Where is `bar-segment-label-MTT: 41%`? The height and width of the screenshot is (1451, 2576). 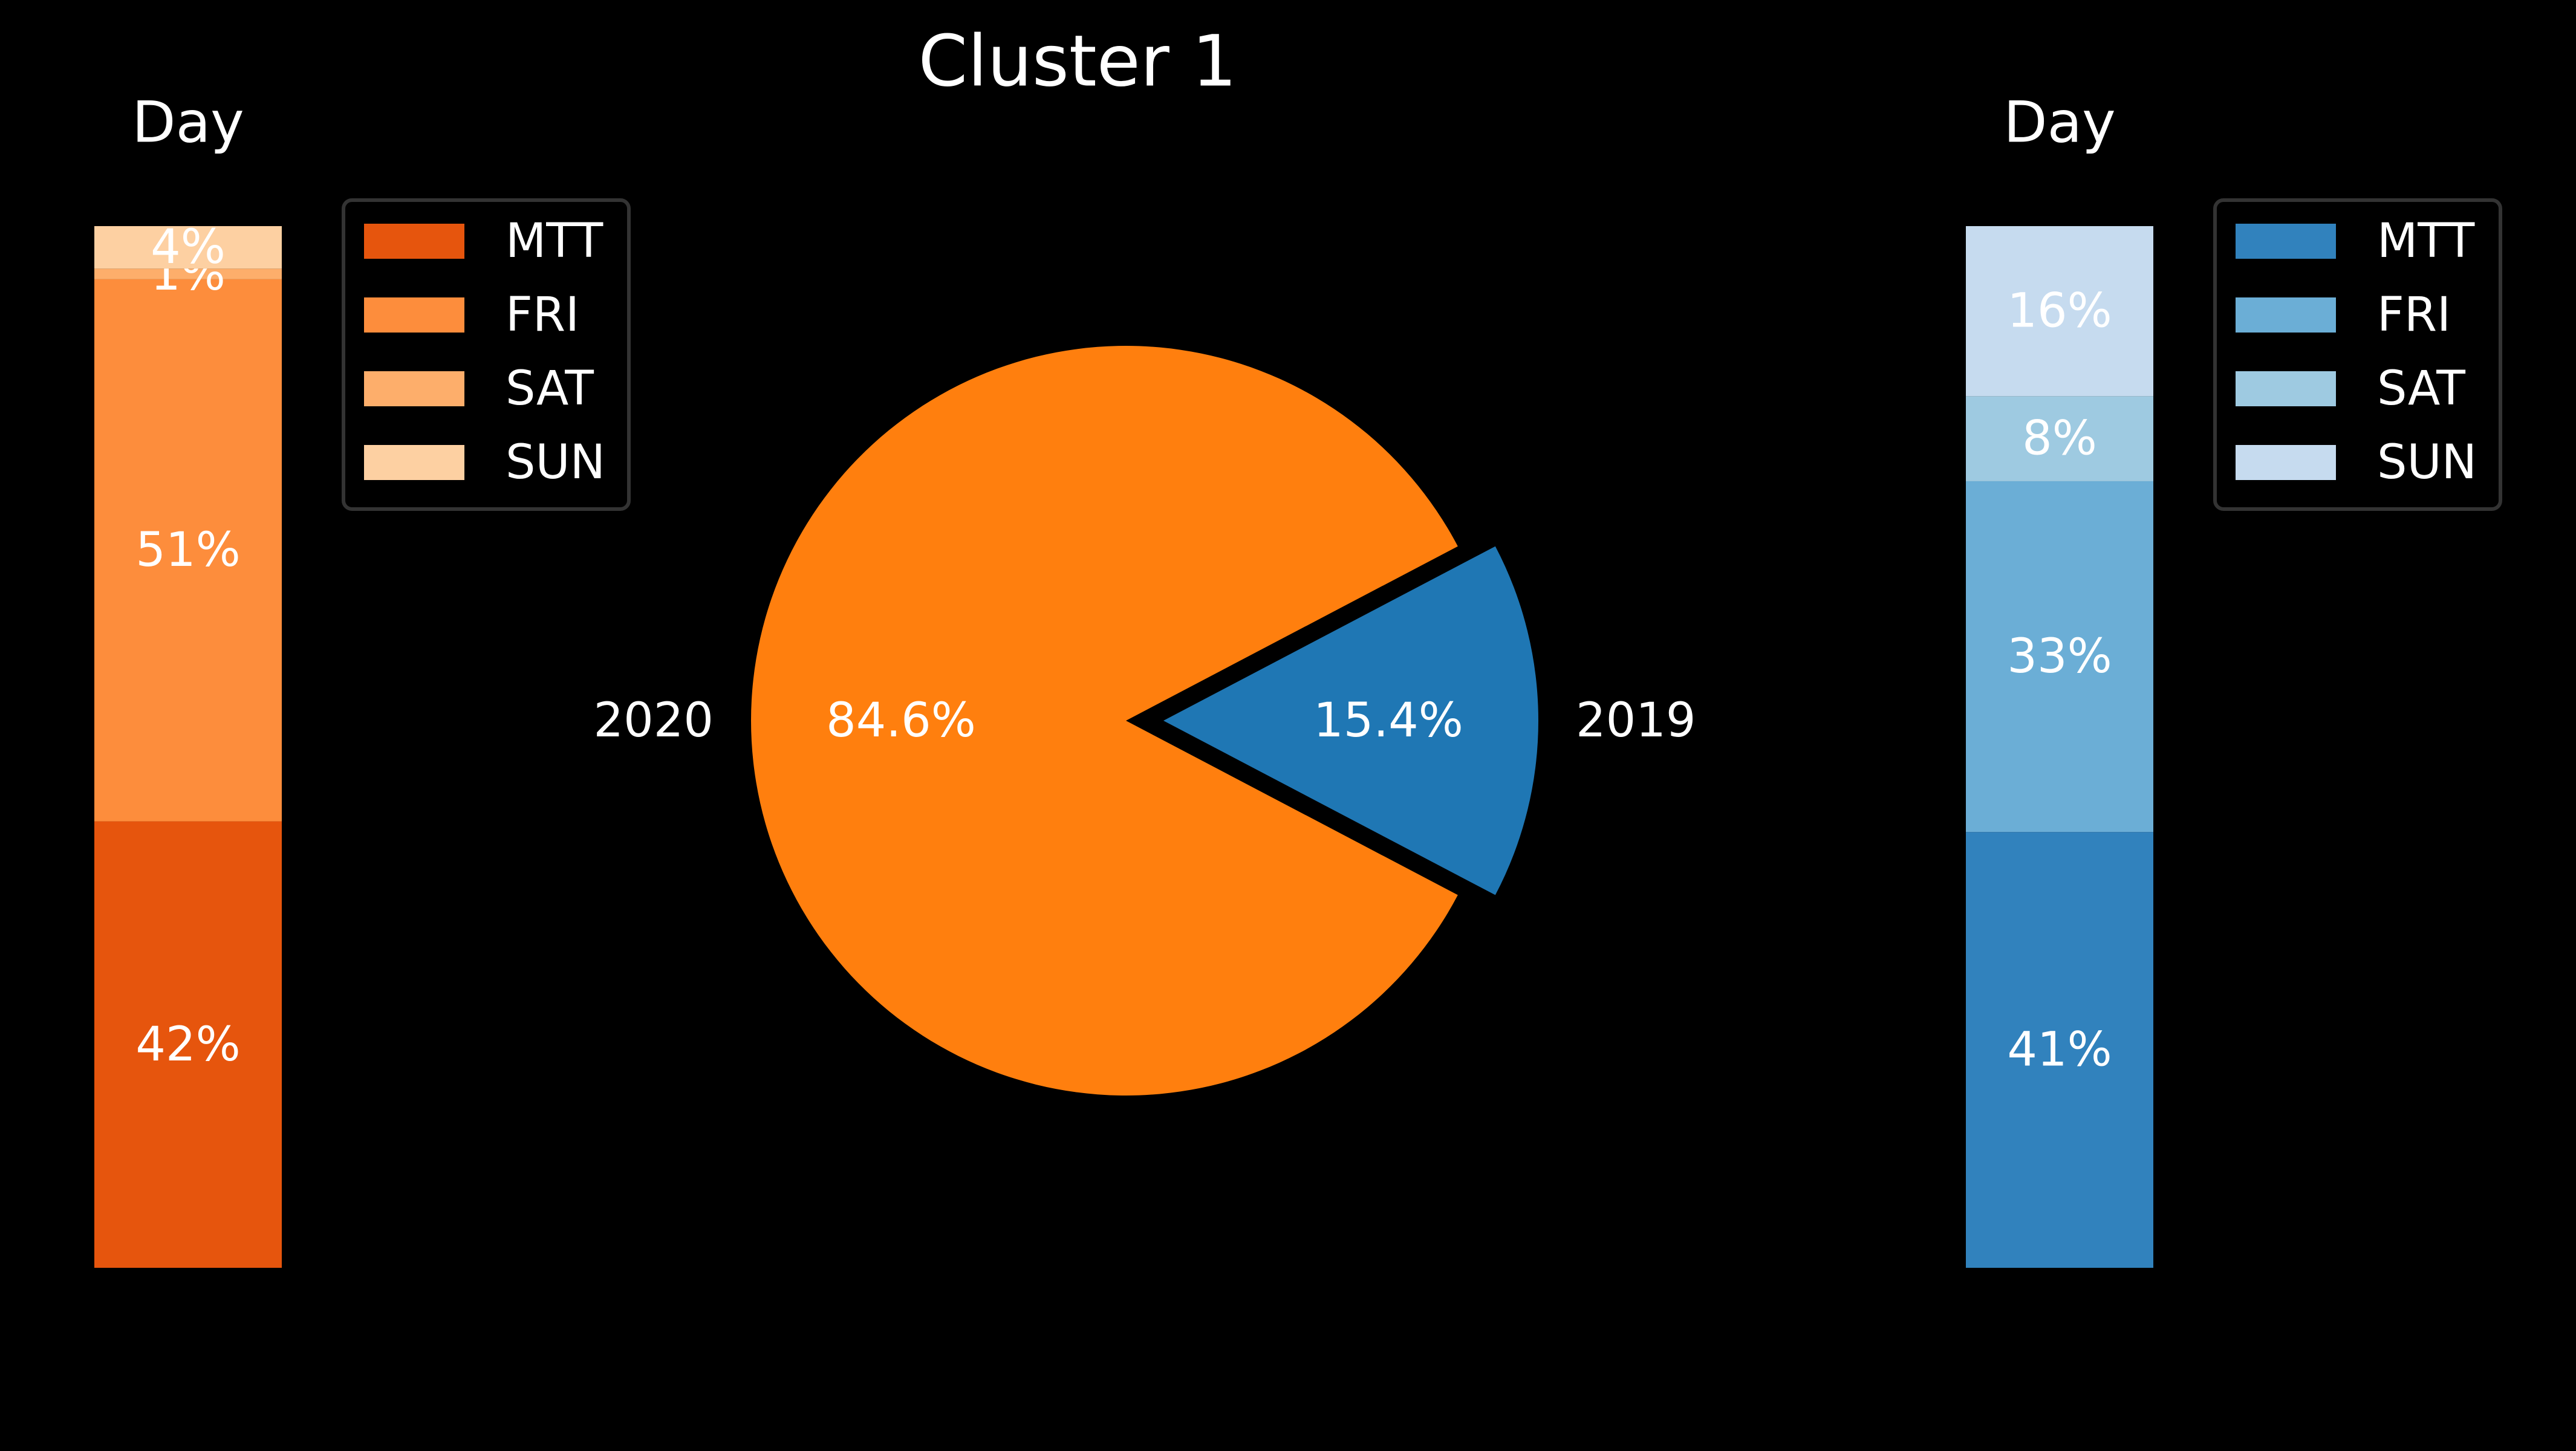
bar-segment-label-MTT: 41% is located at coordinates (2060, 1050).